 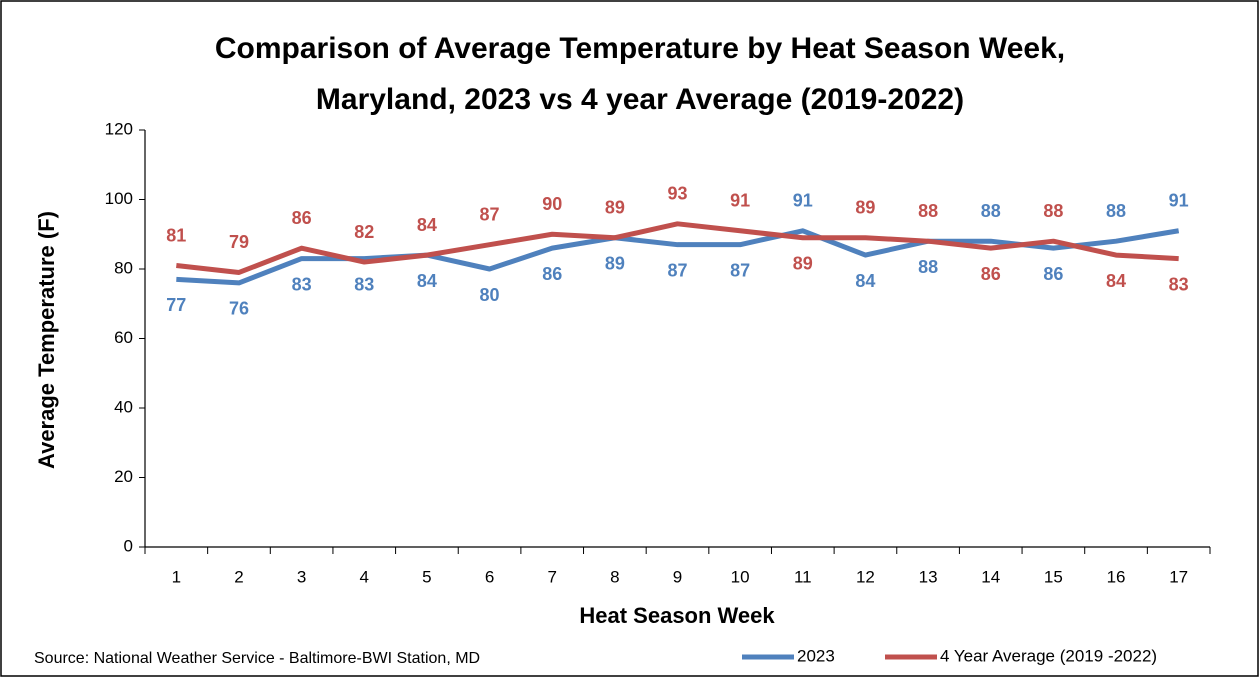 I want to click on legend-label: 2023, so click(x=816, y=655).